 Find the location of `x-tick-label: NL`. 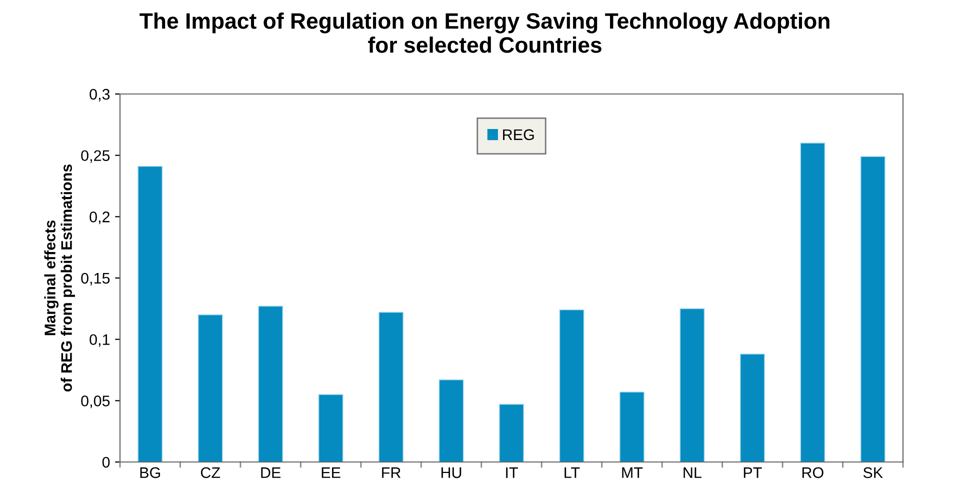

x-tick-label: NL is located at coordinates (693, 472).